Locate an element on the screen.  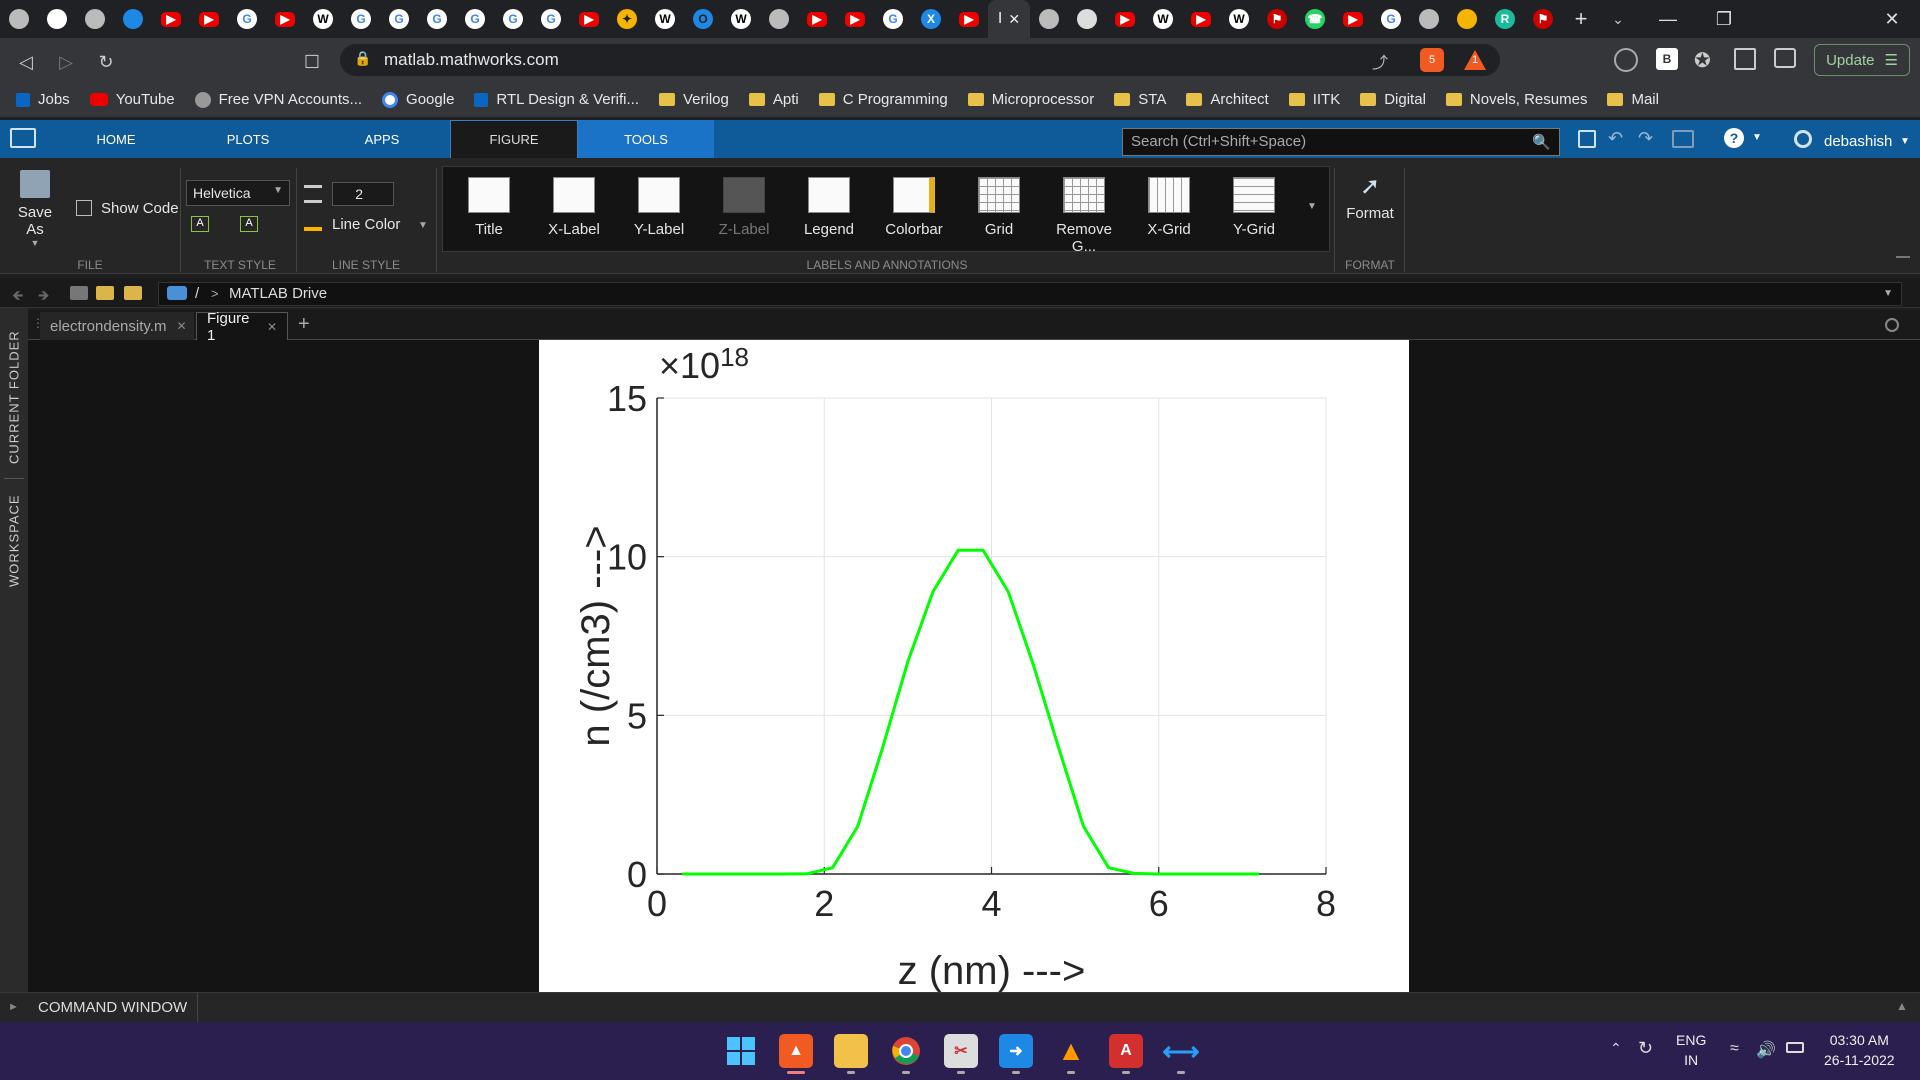
help-dropdown-icon: ▼ is located at coordinates (1757, 137).